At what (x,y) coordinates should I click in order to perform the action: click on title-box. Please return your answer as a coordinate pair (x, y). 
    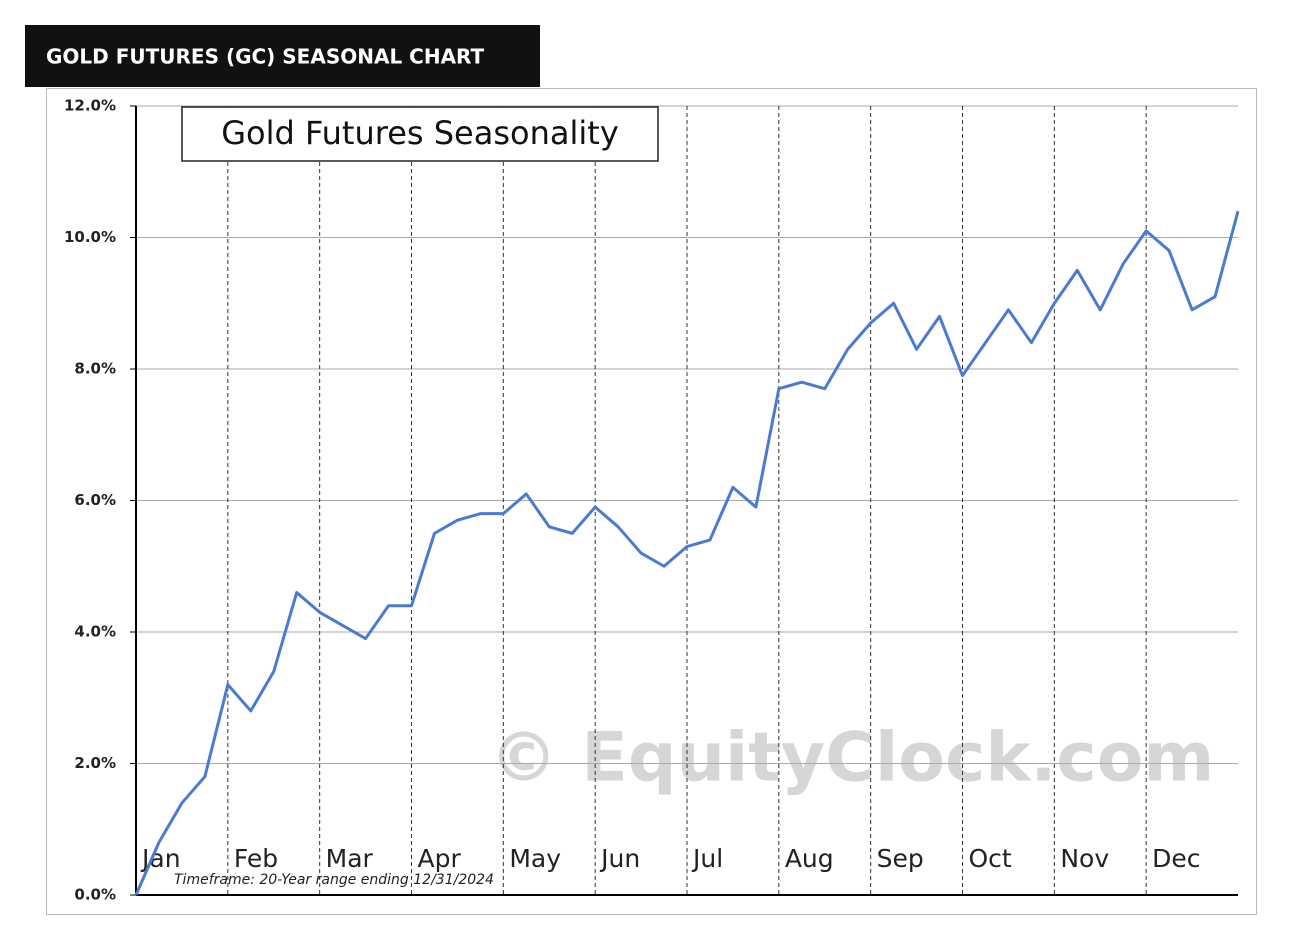
    Looking at the image, I should click on (420, 134).